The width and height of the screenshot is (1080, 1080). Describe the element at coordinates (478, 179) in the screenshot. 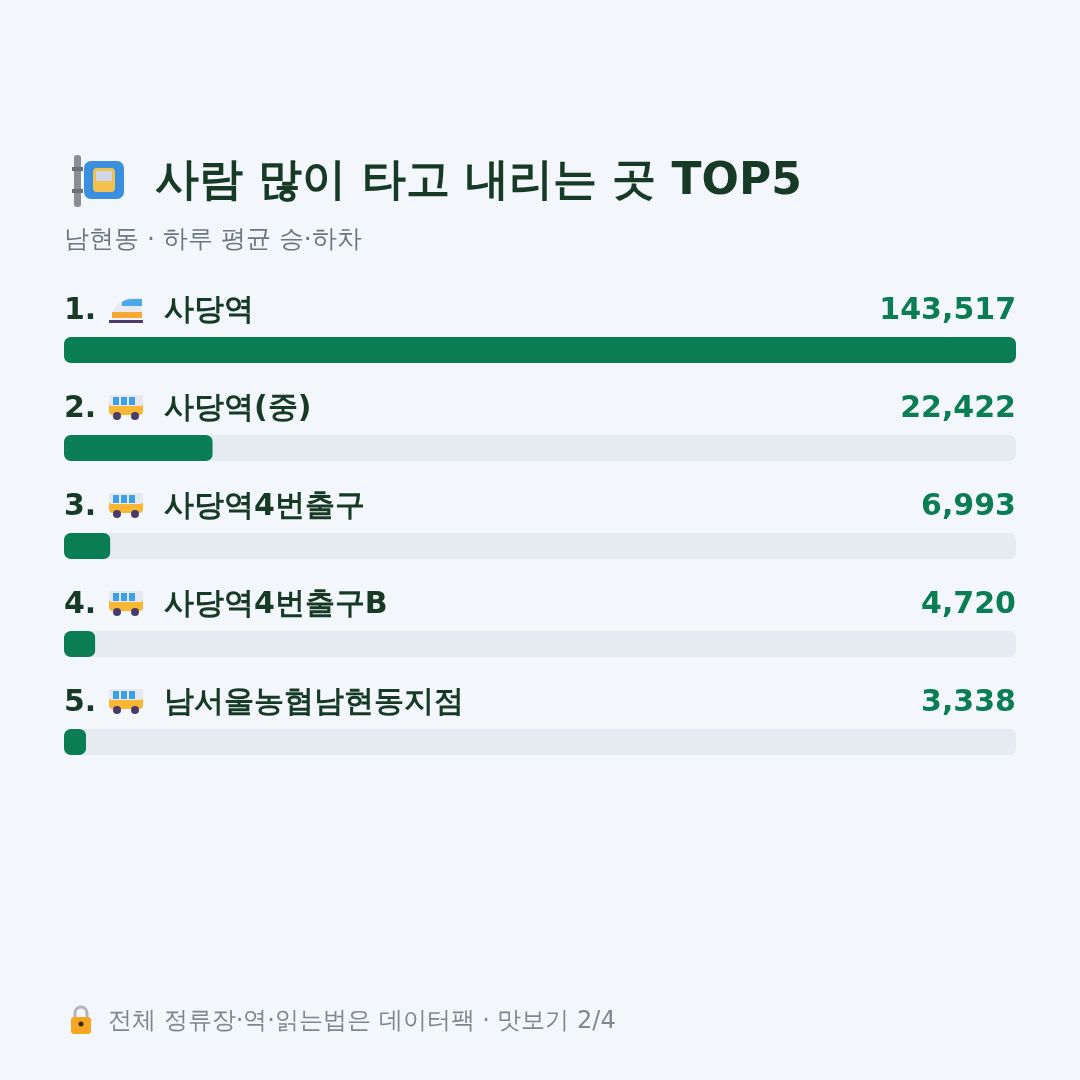

I see `chart-title: 사람 많이 타고 내리는 곳 TOP5` at that location.